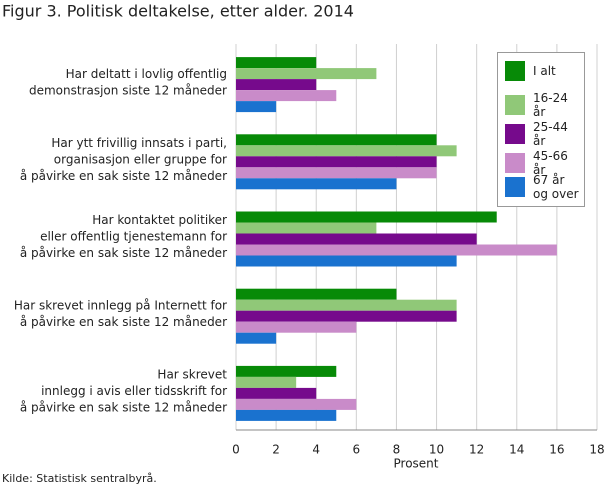  What do you see at coordinates (134, 391) in the screenshot?
I see `y-tick-label: innlegg i avis eller tidsskrift for` at bounding box center [134, 391].